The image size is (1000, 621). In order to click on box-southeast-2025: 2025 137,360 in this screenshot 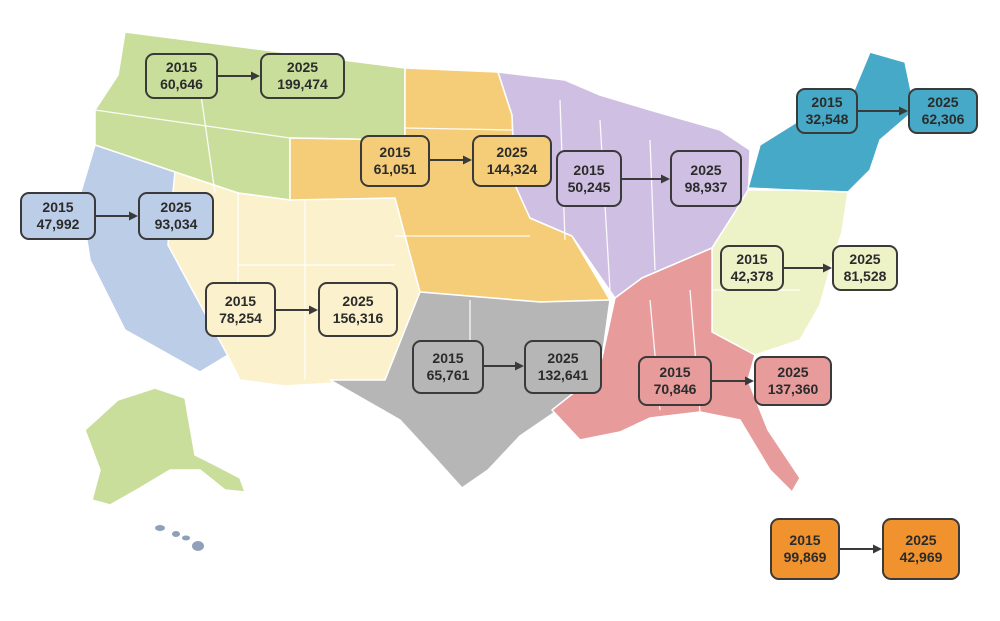, I will do `click(793, 381)`.